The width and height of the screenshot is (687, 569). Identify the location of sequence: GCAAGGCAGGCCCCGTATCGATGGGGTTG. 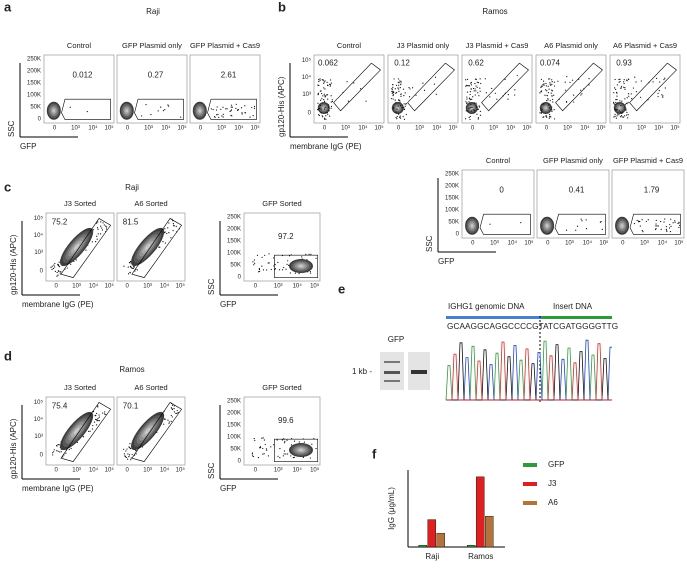
(532, 326).